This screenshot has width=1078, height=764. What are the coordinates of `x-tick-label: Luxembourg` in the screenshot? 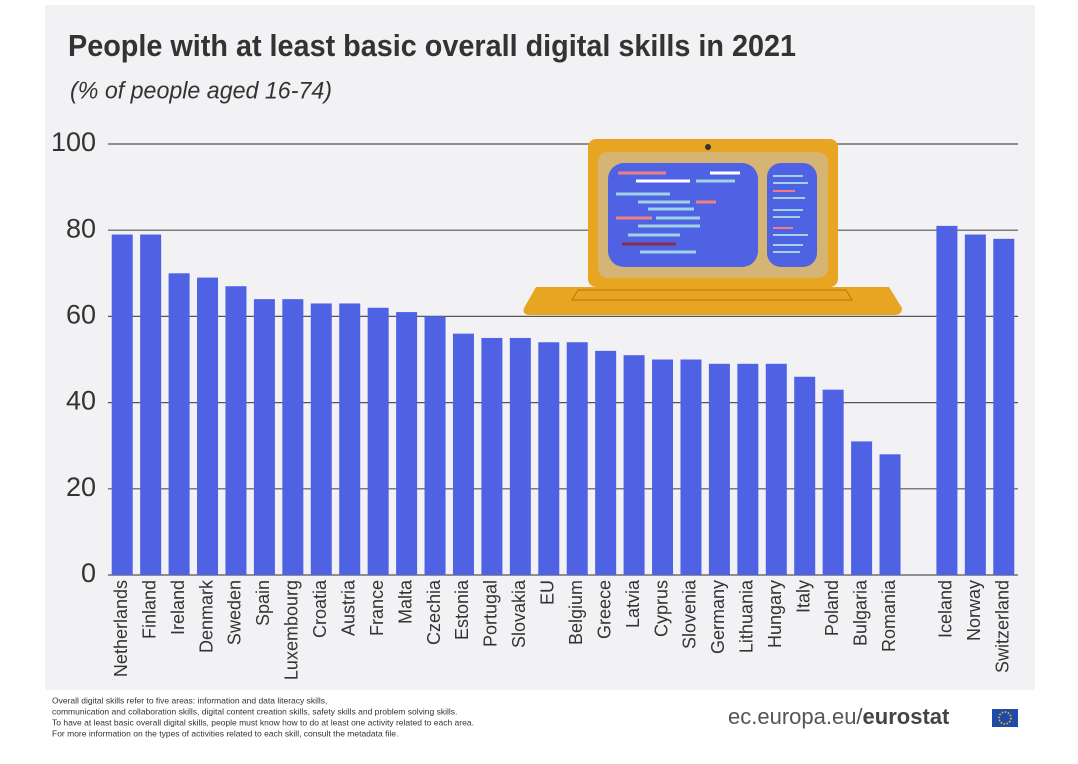 It's located at (292, 630).